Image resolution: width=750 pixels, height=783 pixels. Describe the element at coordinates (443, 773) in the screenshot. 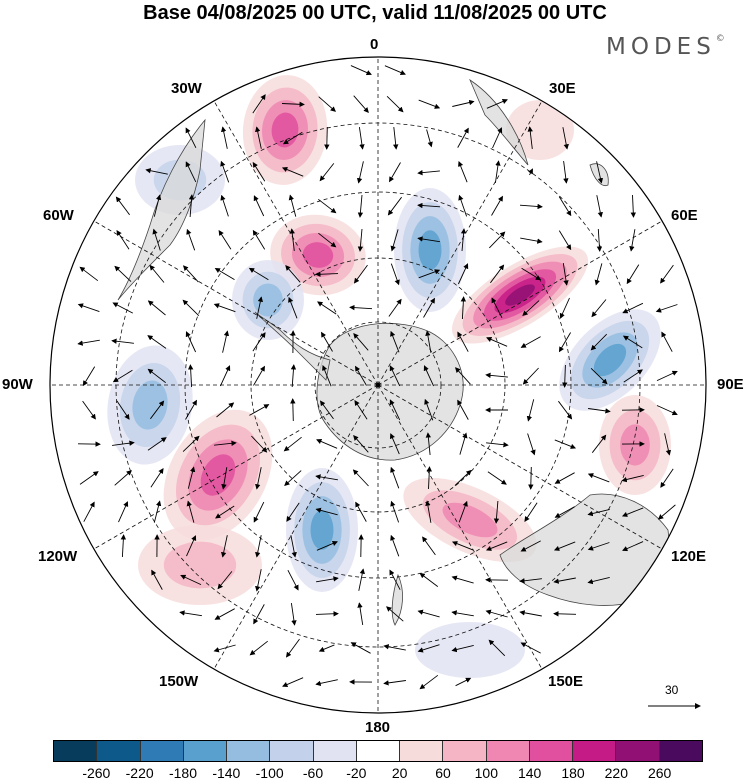

I see `colorbar-tick-label: 60` at that location.